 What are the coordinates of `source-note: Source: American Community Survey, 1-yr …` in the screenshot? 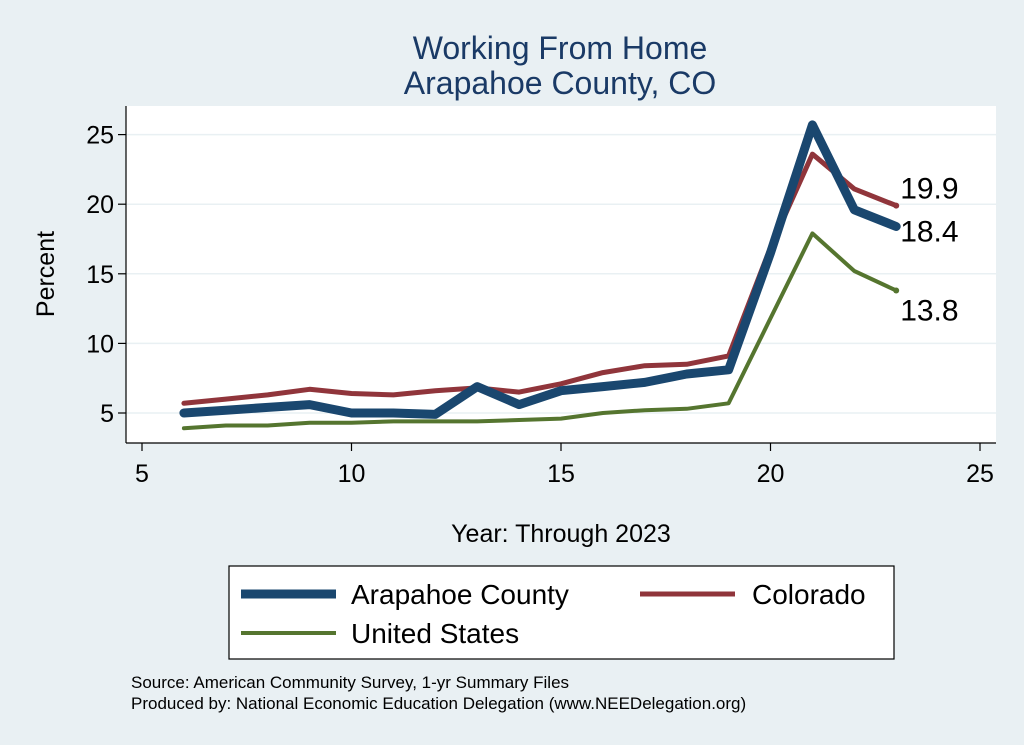 It's located at (350, 682).